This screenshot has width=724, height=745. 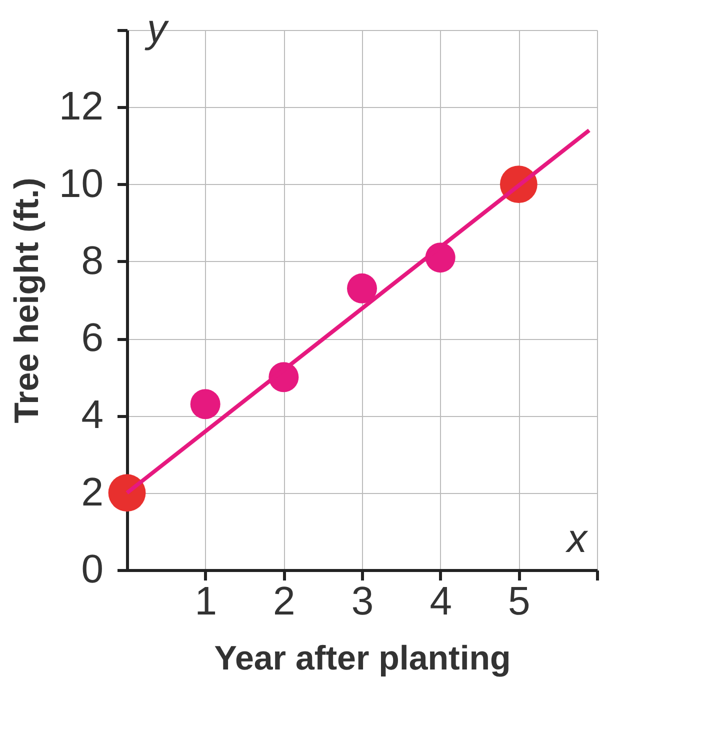 What do you see at coordinates (27, 301) in the screenshot?
I see `y-axis-title: Tree height (ft.)` at bounding box center [27, 301].